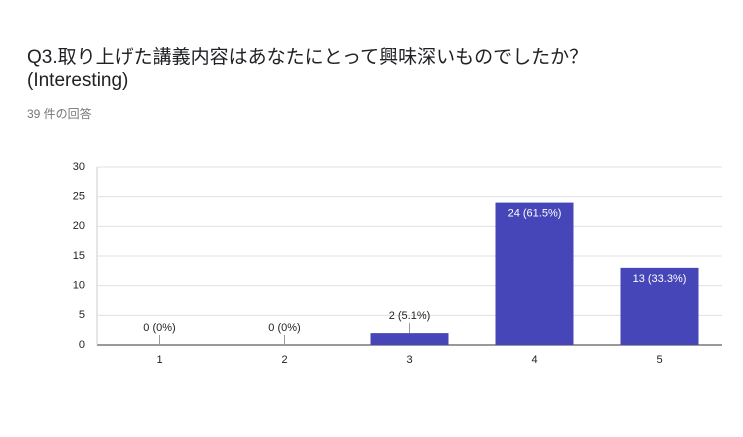 The image size is (743, 437). I want to click on y-tick-label: 20, so click(79, 226).